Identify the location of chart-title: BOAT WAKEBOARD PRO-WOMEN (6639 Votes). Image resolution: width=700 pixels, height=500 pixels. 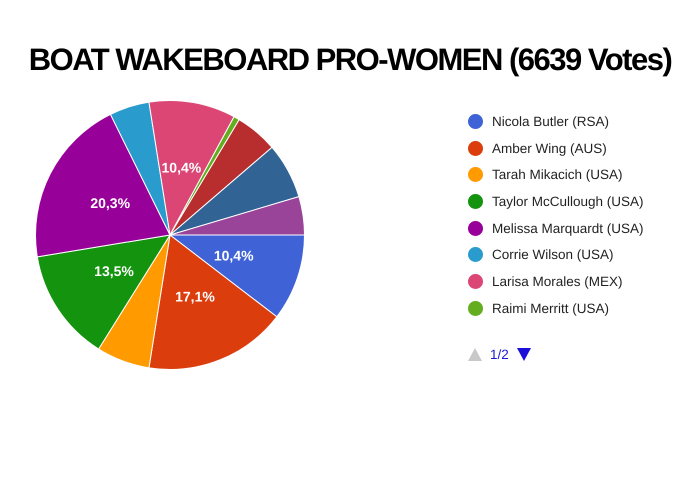
(350, 60).